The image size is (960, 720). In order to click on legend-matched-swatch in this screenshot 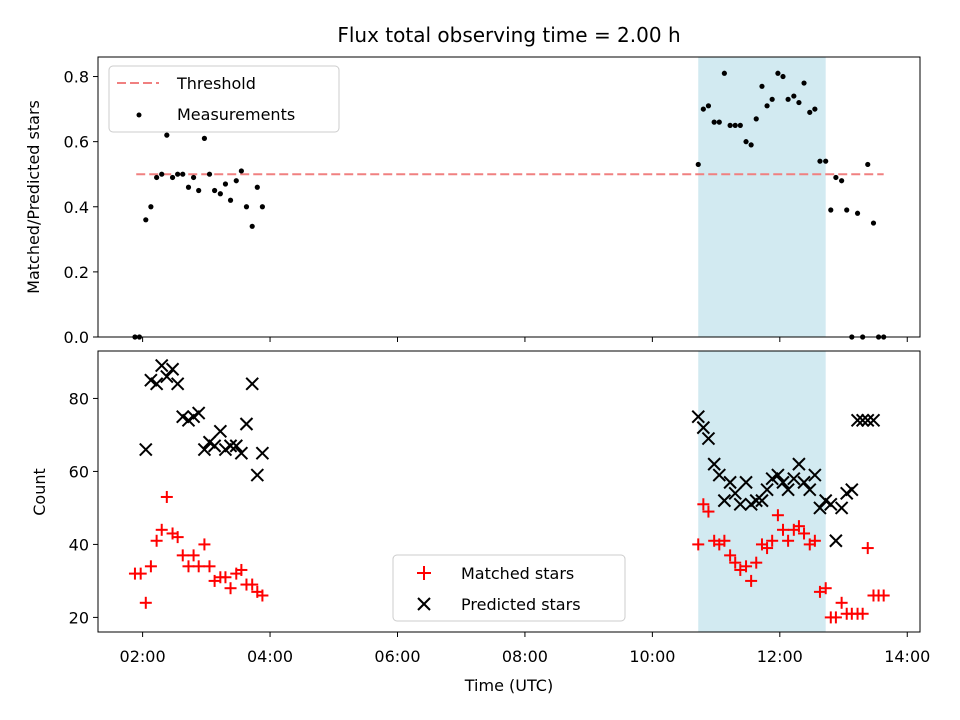, I will do `click(424, 573)`.